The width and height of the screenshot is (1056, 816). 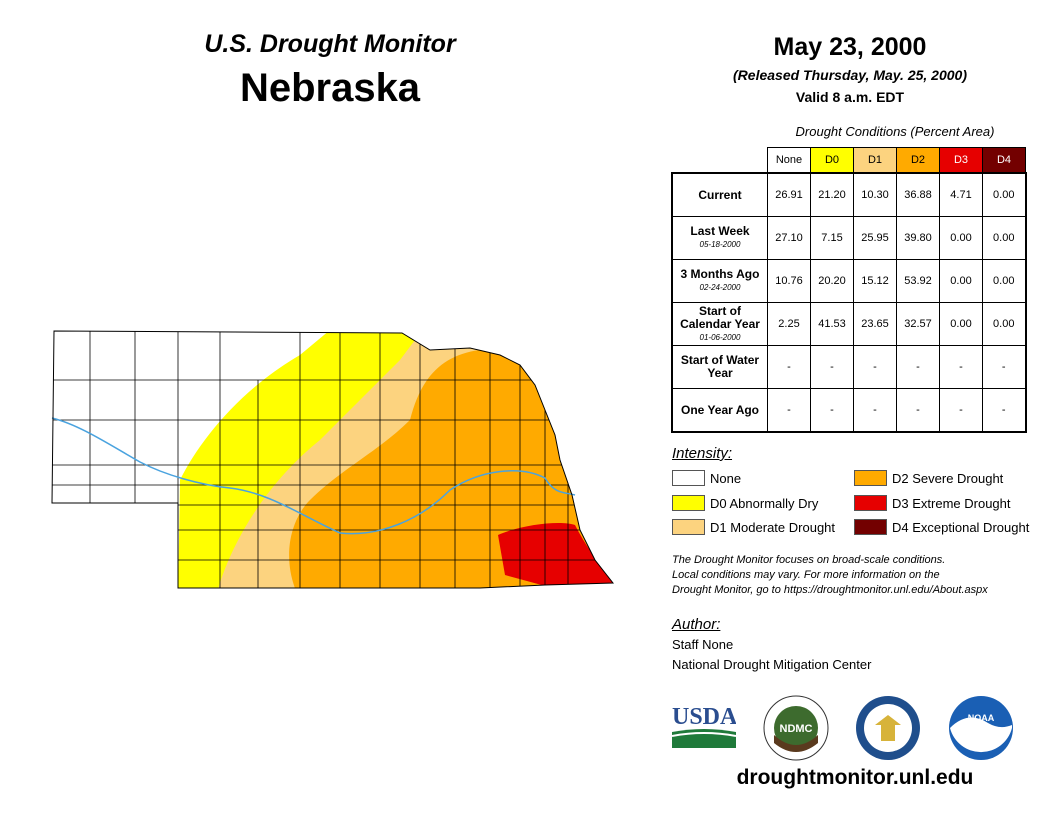 What do you see at coordinates (918, 238) in the screenshot?
I see `table-cell: 39.80` at bounding box center [918, 238].